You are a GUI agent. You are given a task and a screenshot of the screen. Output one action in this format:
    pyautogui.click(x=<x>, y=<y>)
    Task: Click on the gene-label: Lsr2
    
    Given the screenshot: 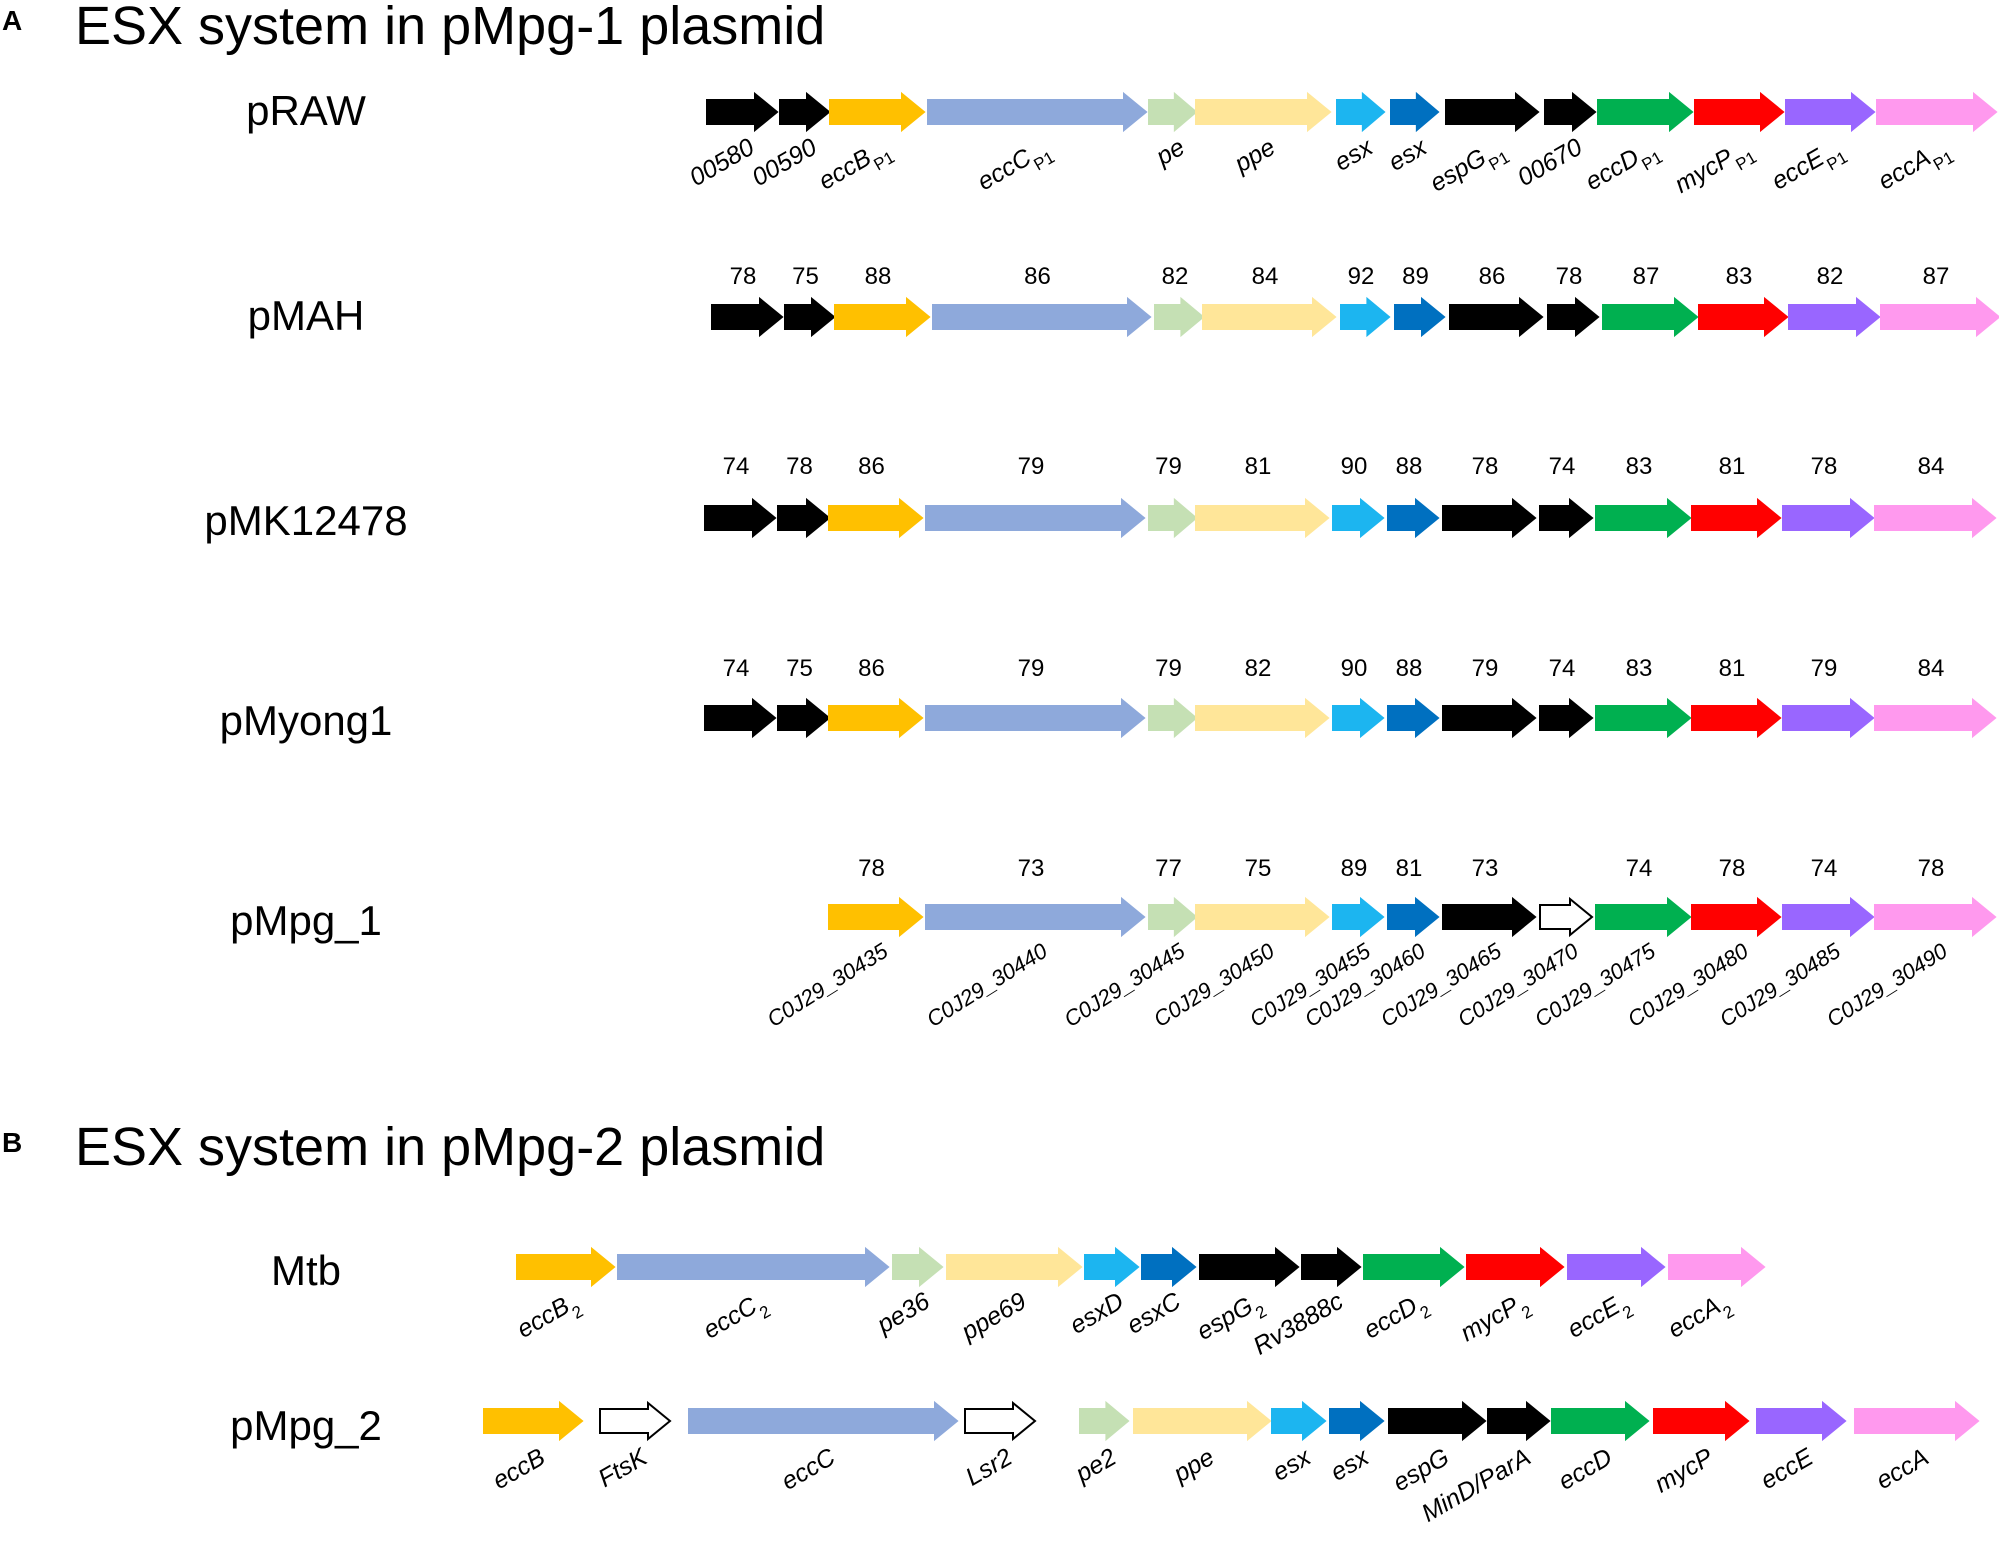 What is the action you would take?
    pyautogui.click(x=989, y=1467)
    